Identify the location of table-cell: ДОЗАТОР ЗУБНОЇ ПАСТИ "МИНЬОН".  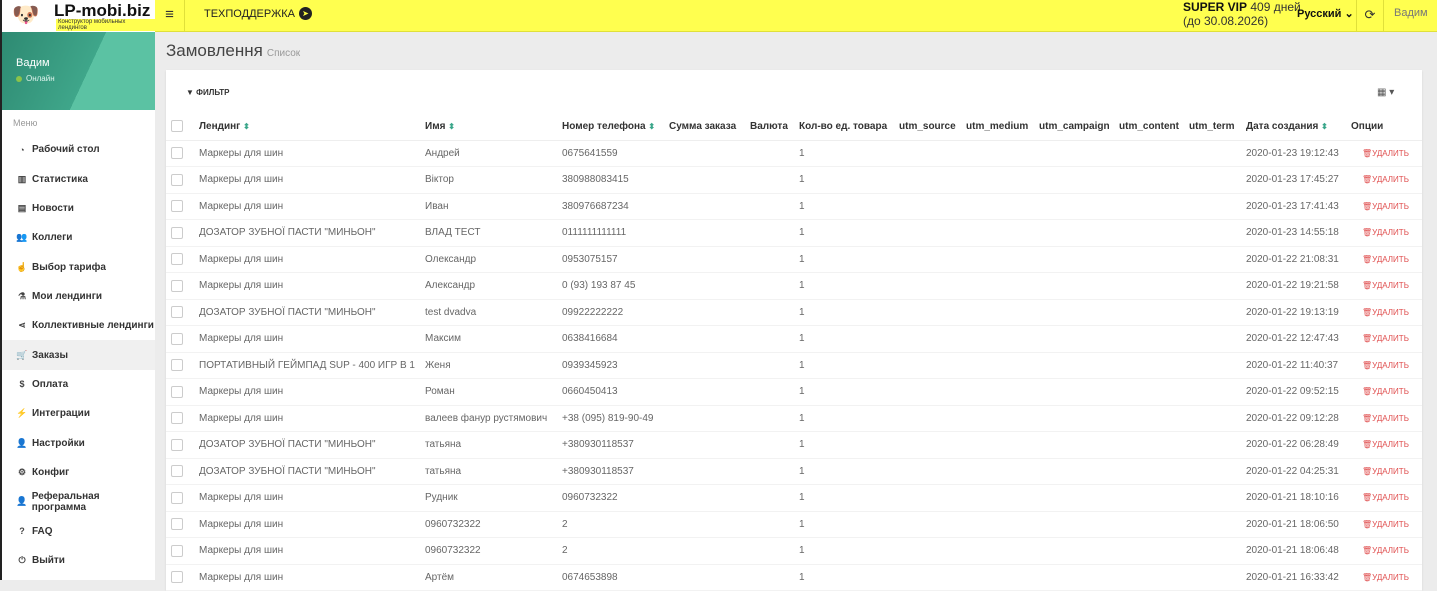
(312, 312).